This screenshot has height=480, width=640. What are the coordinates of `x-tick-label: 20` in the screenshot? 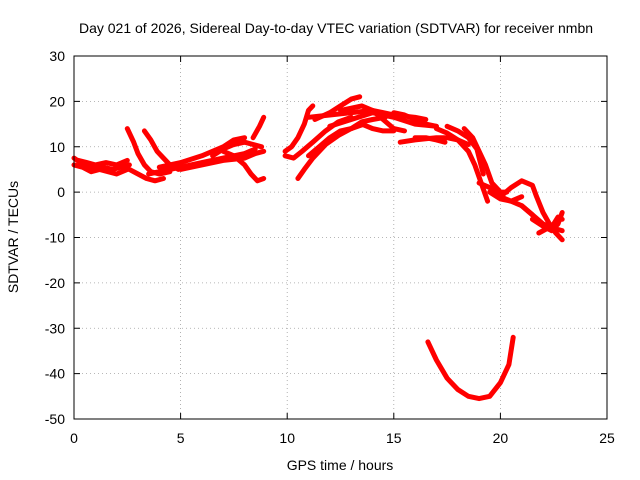 It's located at (501, 438).